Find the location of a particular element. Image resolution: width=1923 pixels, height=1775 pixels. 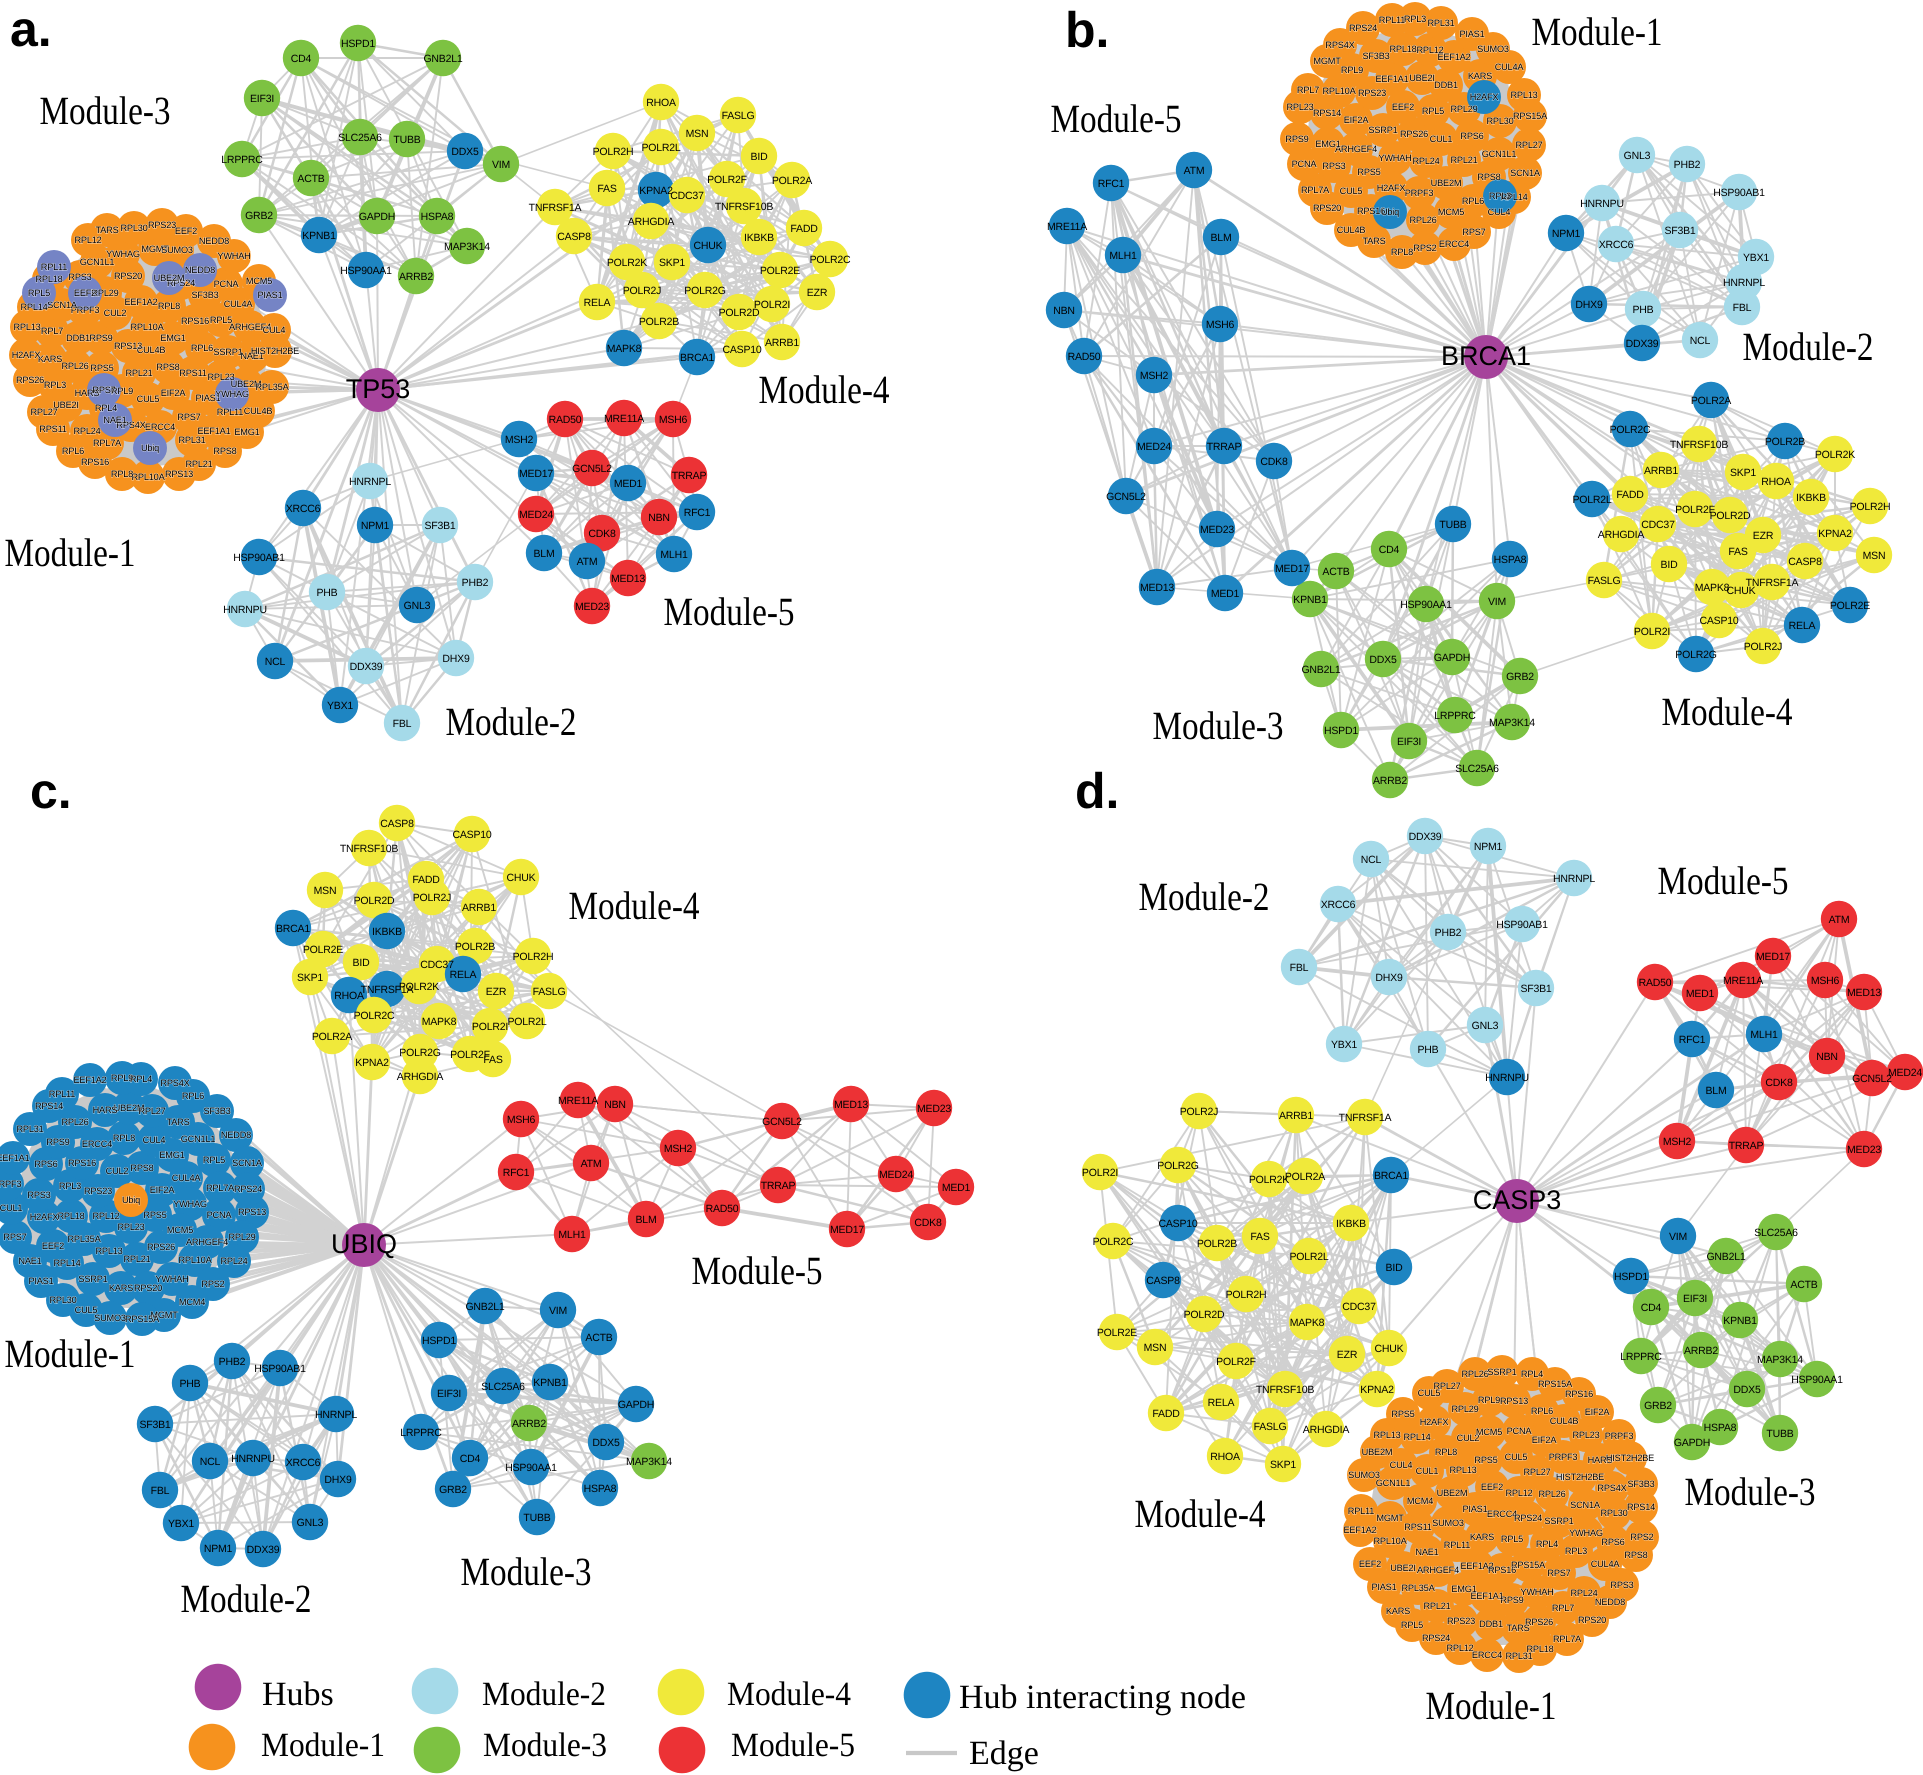

svg-text: RAD50 is located at coordinates (722, 1209).